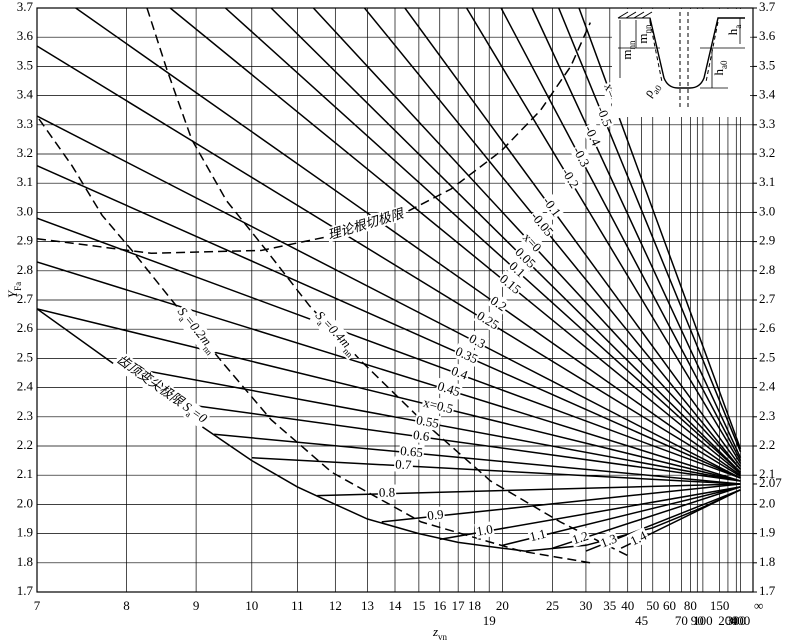 This screenshot has height=642, width=799. I want to click on y2-tick-label: 3.0, so click(767, 210).